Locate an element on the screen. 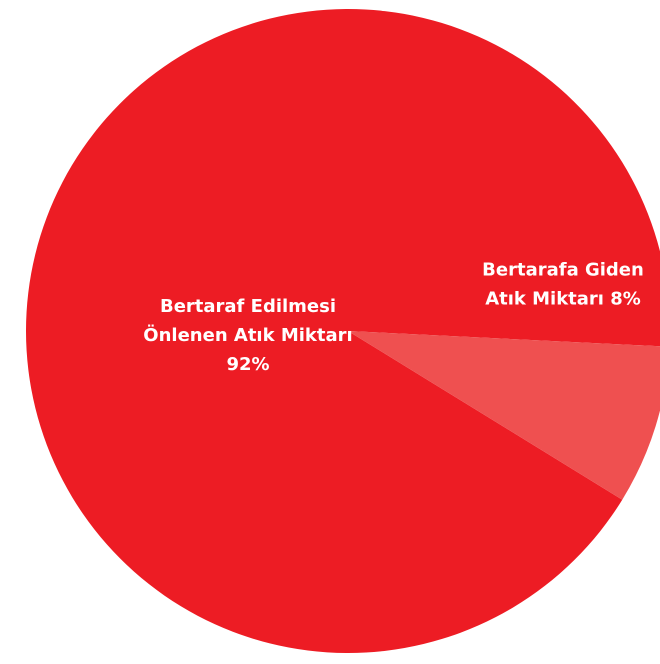  slice-label-1-line-0: Bertarafa Giden is located at coordinates (563, 270).